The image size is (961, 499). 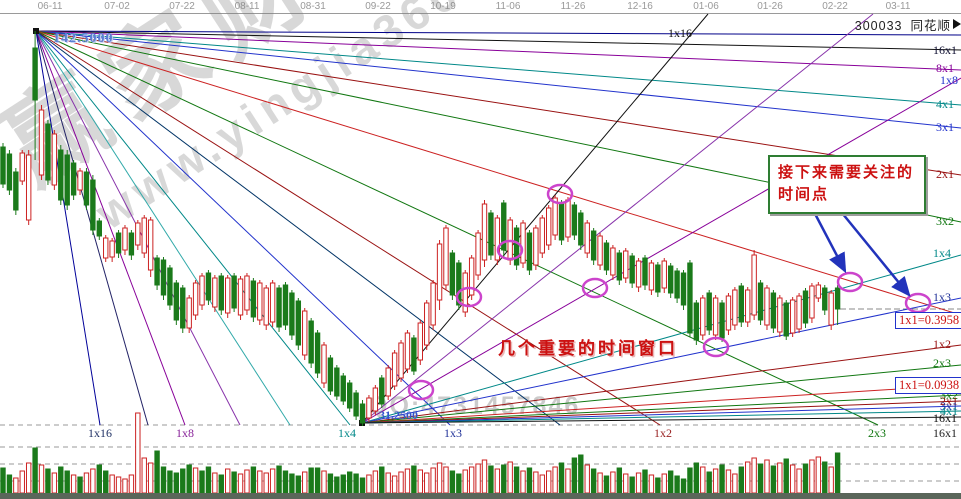 I want to click on price-value-box-1: 1x1=0.3958, so click(x=928, y=320).